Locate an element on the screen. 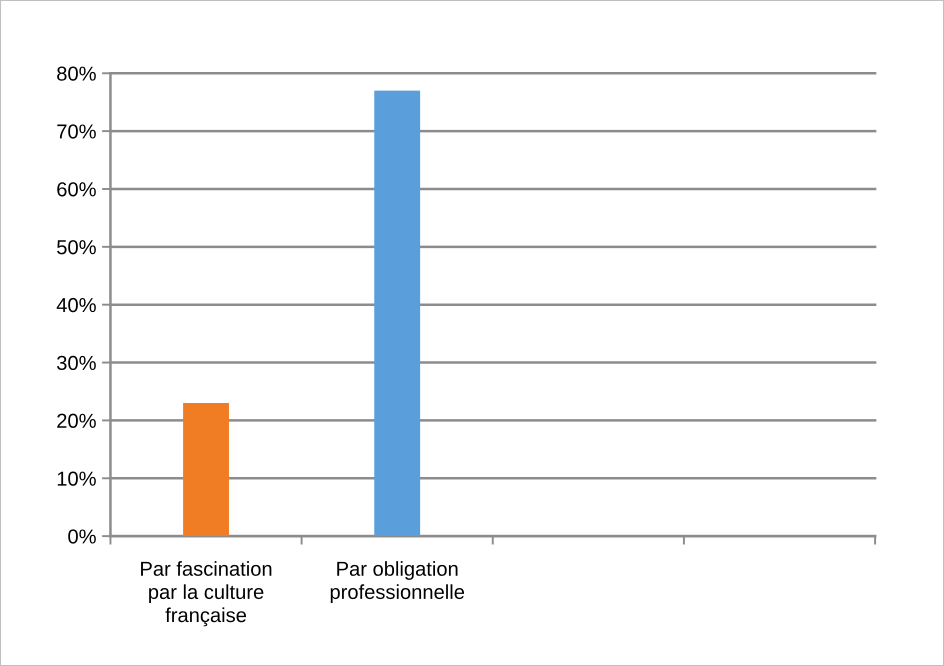  x-tick-label: Par fascination par la culture française is located at coordinates (206, 593).